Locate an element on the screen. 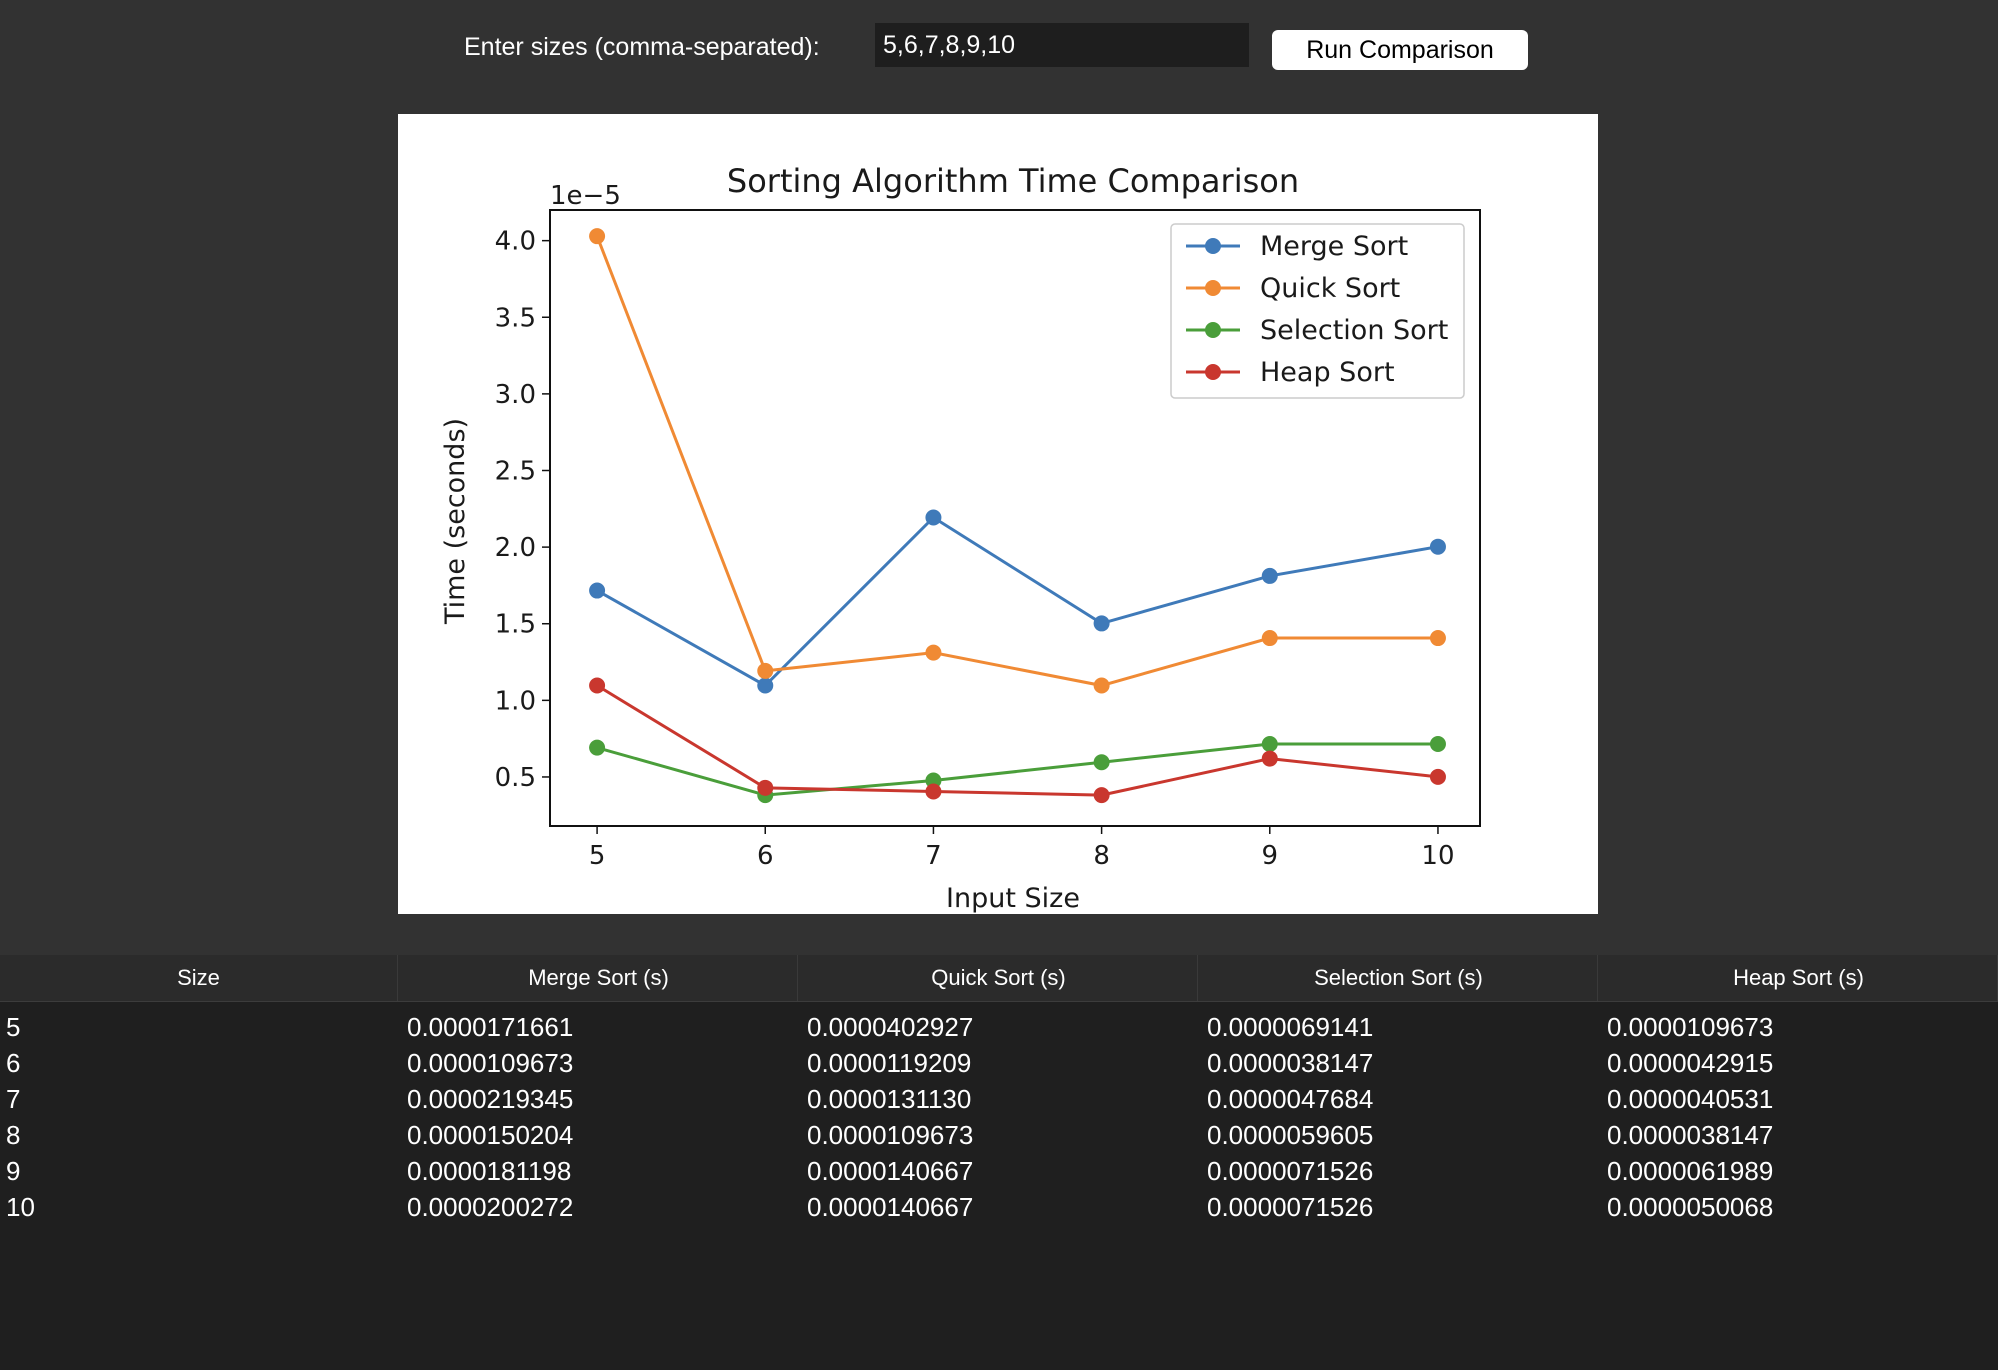 This screenshot has width=1998, height=1370. y-tick-label: 4.0 is located at coordinates (515, 242).